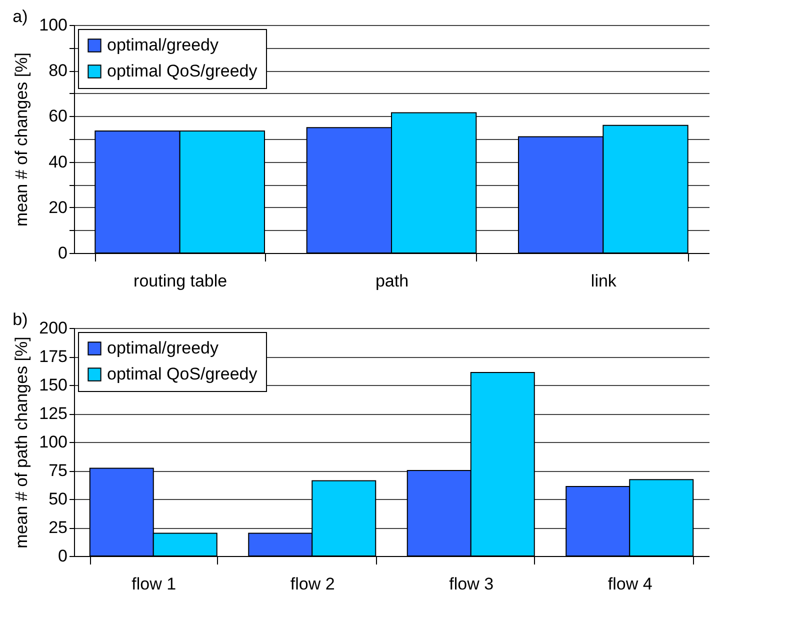  I want to click on y-tick-label: 80, so click(58, 70).